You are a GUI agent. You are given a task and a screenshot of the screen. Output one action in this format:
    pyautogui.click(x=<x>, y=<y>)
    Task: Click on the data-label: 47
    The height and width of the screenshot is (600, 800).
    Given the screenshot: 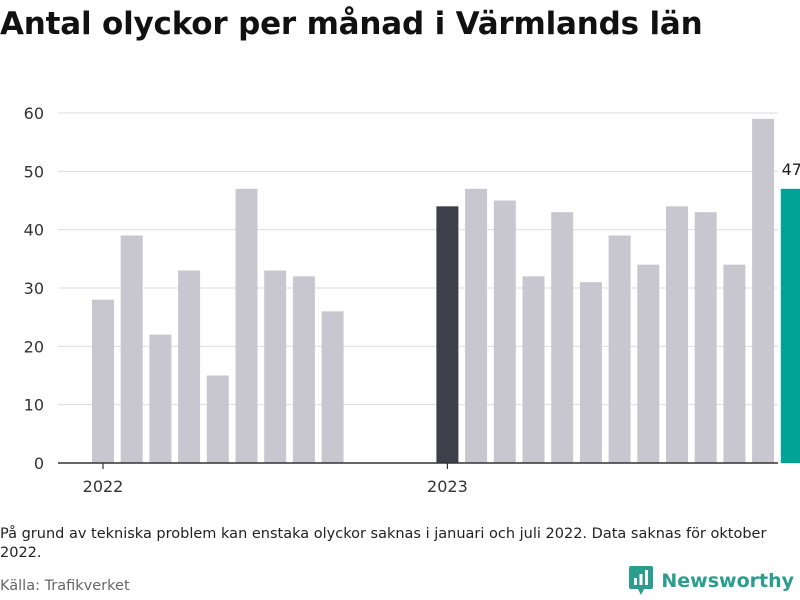 What is the action you would take?
    pyautogui.click(x=791, y=169)
    